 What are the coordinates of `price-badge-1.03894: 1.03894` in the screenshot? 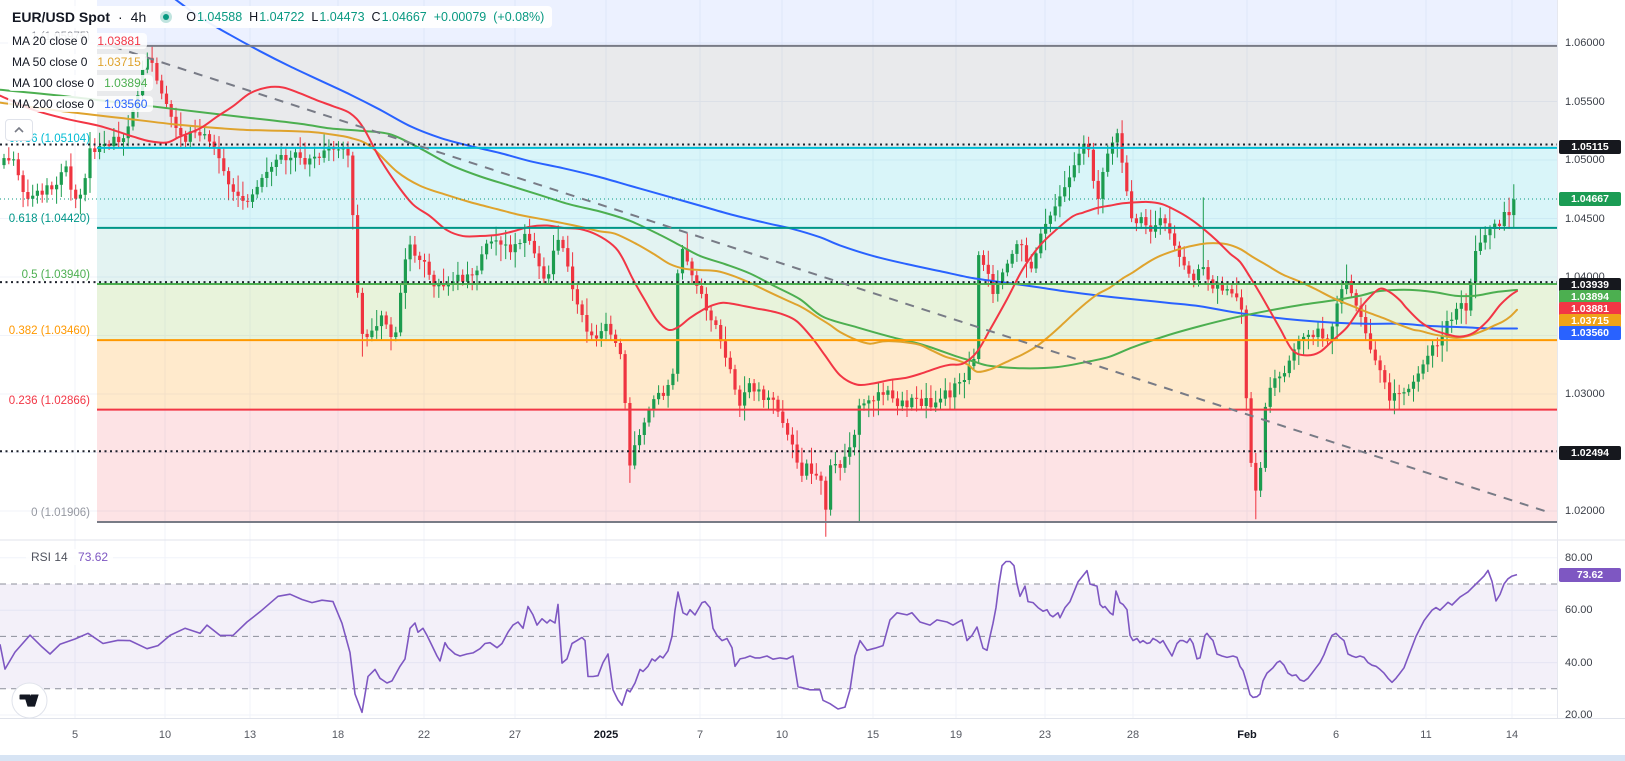 It's located at (1590, 297).